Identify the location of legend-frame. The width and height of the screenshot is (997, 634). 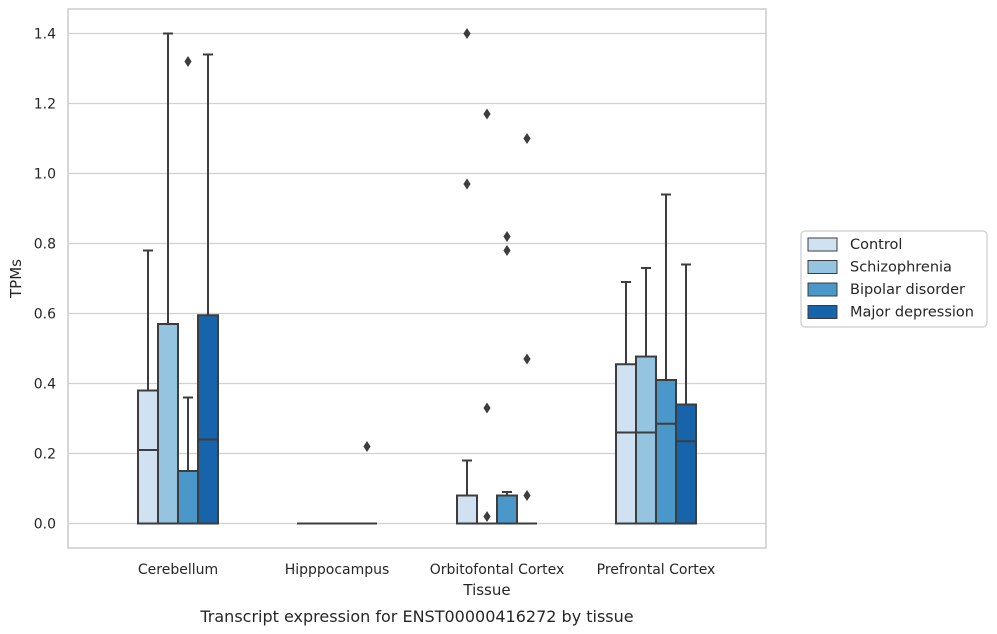
(894, 279).